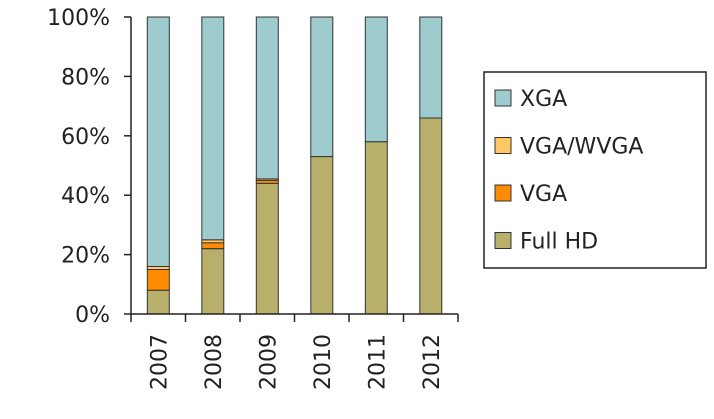  I want to click on legend-label-xga: XGA, so click(543, 99).